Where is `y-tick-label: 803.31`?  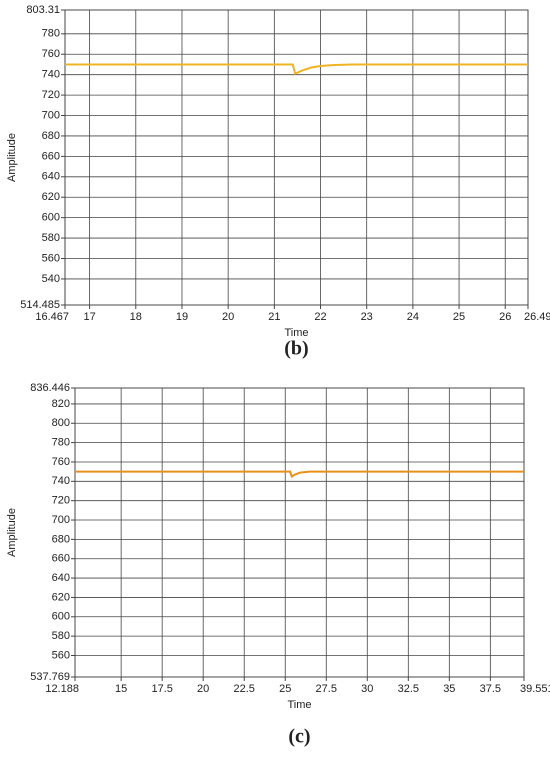 y-tick-label: 803.31 is located at coordinates (43, 10).